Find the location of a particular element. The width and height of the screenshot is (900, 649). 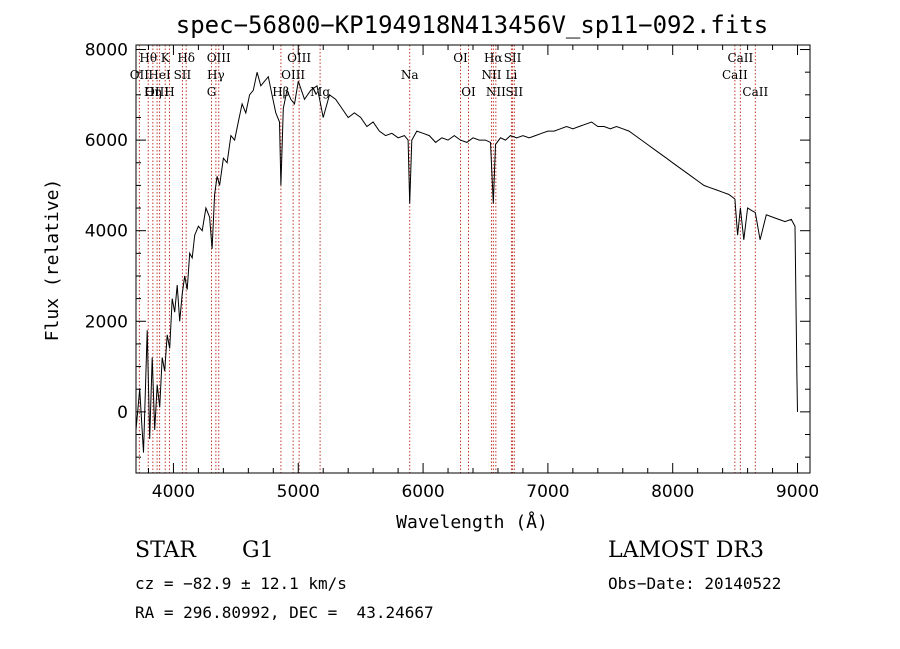

spectral-line-label: G is located at coordinates (212, 92).